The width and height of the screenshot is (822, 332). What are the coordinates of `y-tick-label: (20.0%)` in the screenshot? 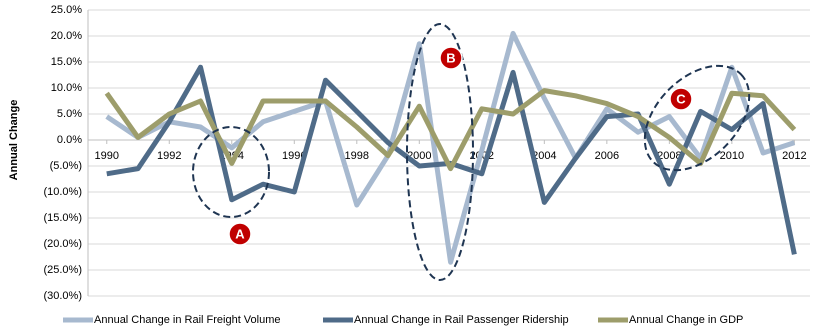 It's located at (62, 244).